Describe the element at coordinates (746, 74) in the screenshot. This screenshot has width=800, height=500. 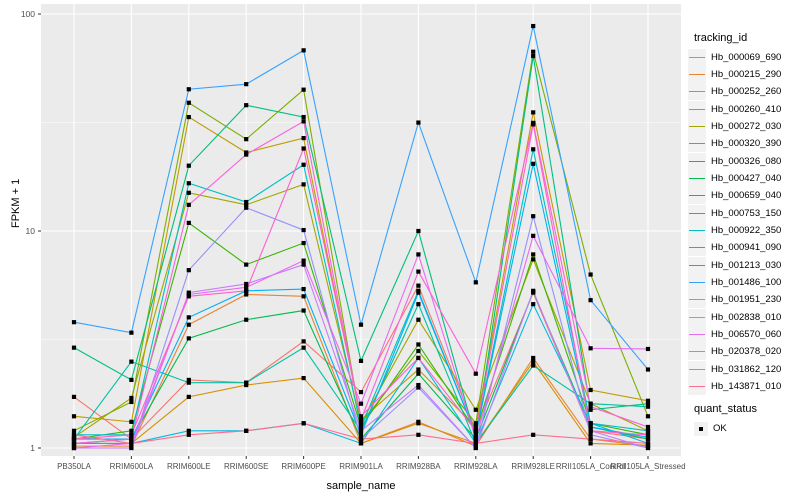
I see `legend-item-label: Hb_000215_290` at that location.